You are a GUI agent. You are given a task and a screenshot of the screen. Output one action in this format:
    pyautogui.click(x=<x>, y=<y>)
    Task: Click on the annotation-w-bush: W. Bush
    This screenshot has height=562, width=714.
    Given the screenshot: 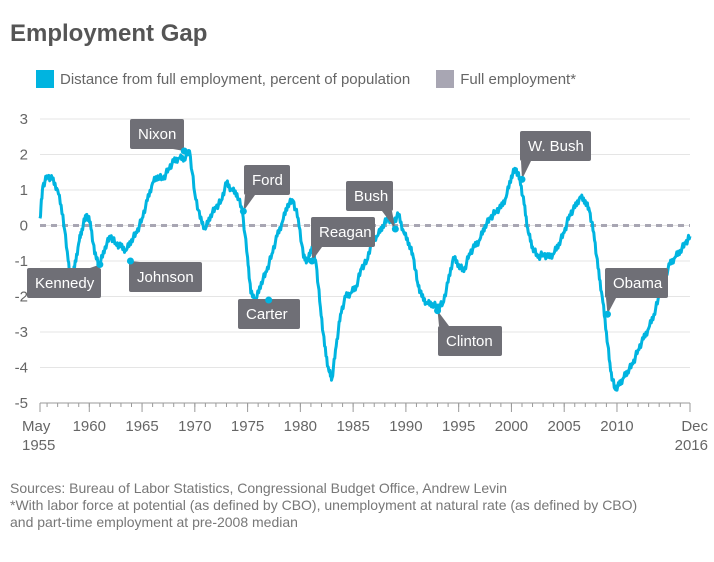 What is the action you would take?
    pyautogui.click(x=554, y=157)
    